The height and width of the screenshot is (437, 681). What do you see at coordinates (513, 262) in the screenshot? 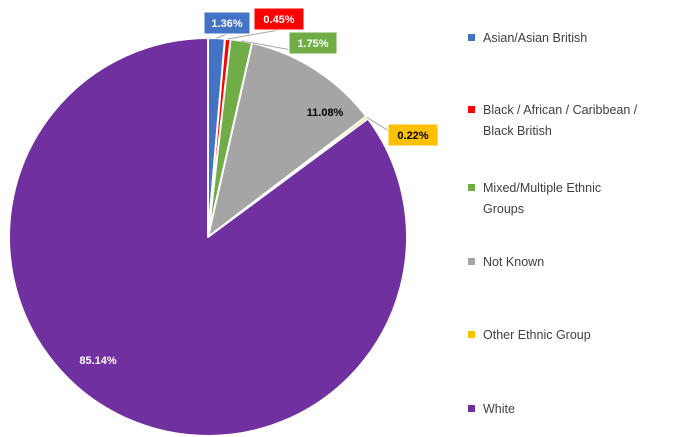
I see `legend-label-3: Not Known` at bounding box center [513, 262].